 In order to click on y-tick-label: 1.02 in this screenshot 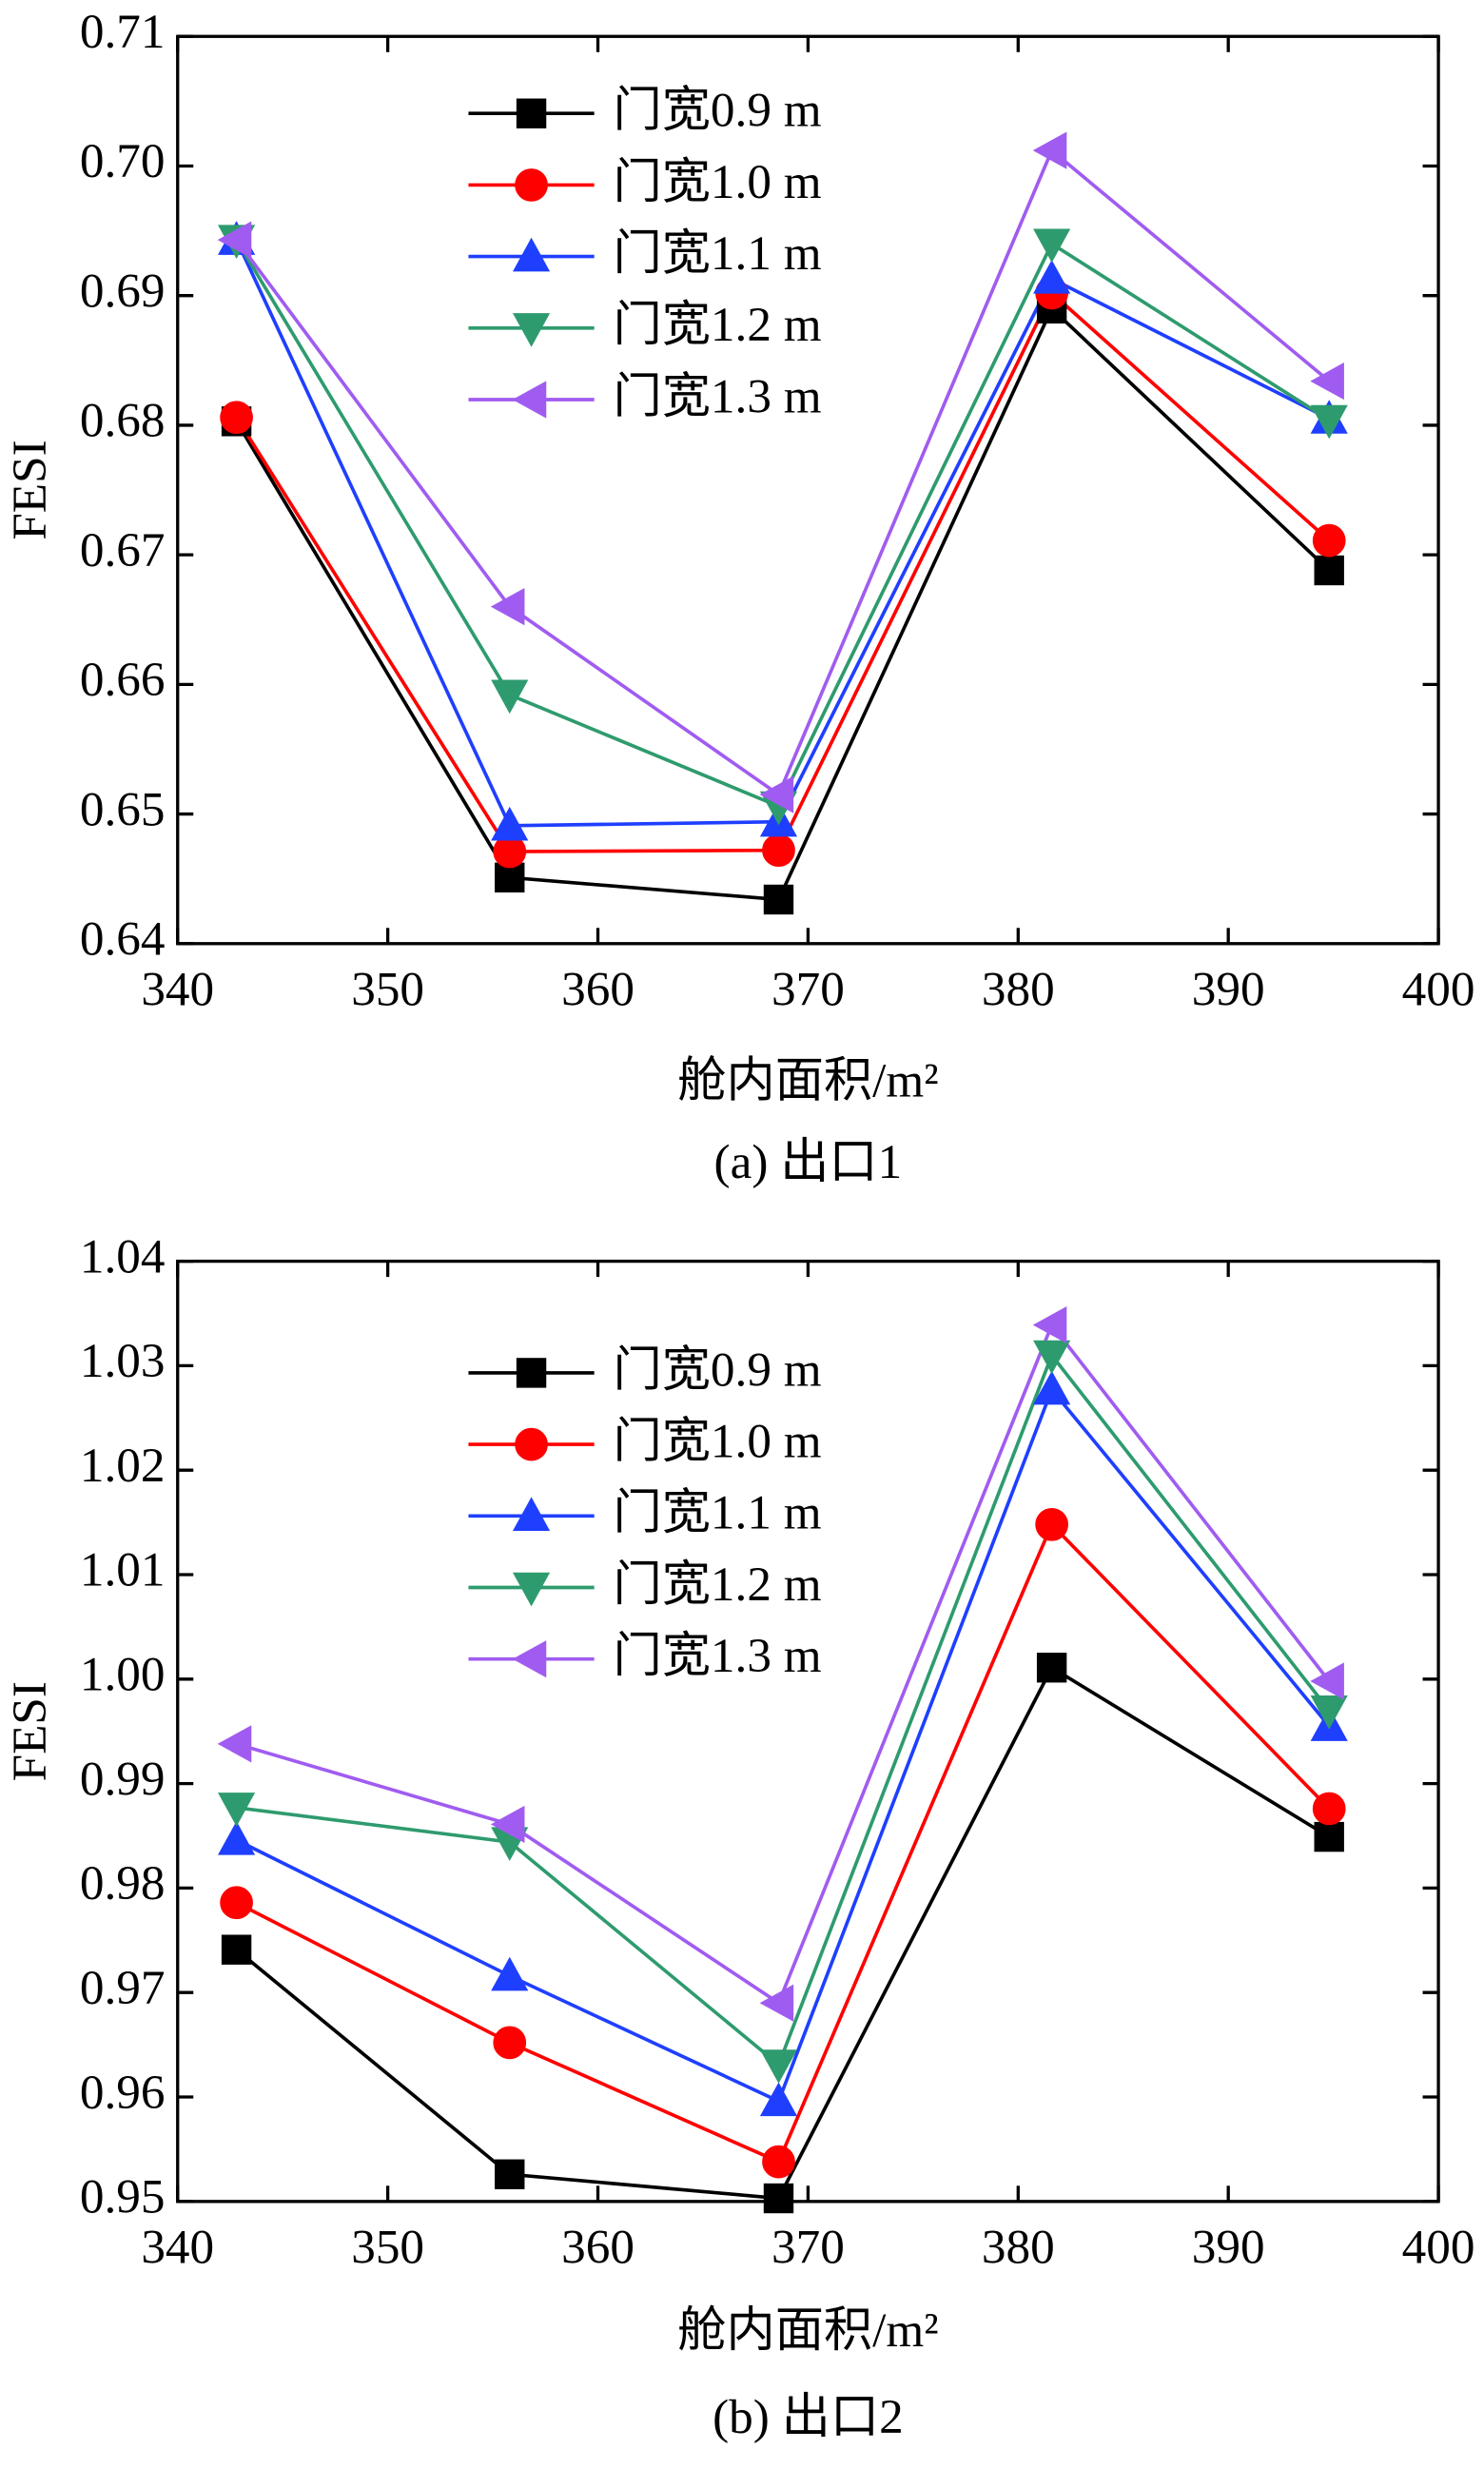, I will do `click(123, 1466)`.